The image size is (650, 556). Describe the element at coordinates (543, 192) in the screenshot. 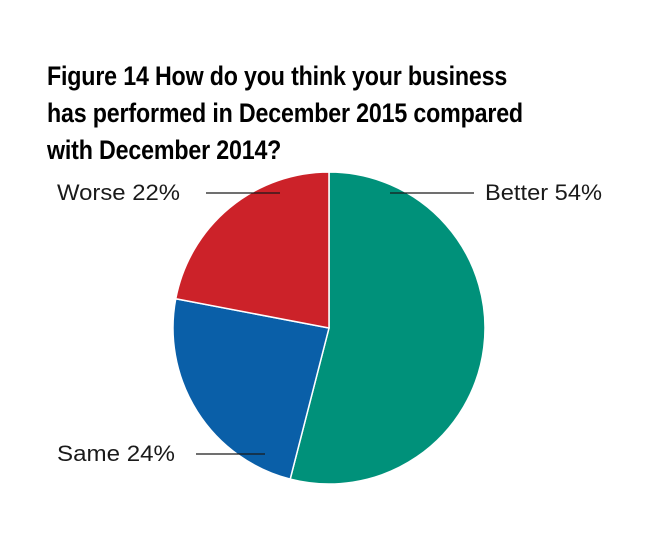

I see `slice-label-better: Better 54%` at that location.